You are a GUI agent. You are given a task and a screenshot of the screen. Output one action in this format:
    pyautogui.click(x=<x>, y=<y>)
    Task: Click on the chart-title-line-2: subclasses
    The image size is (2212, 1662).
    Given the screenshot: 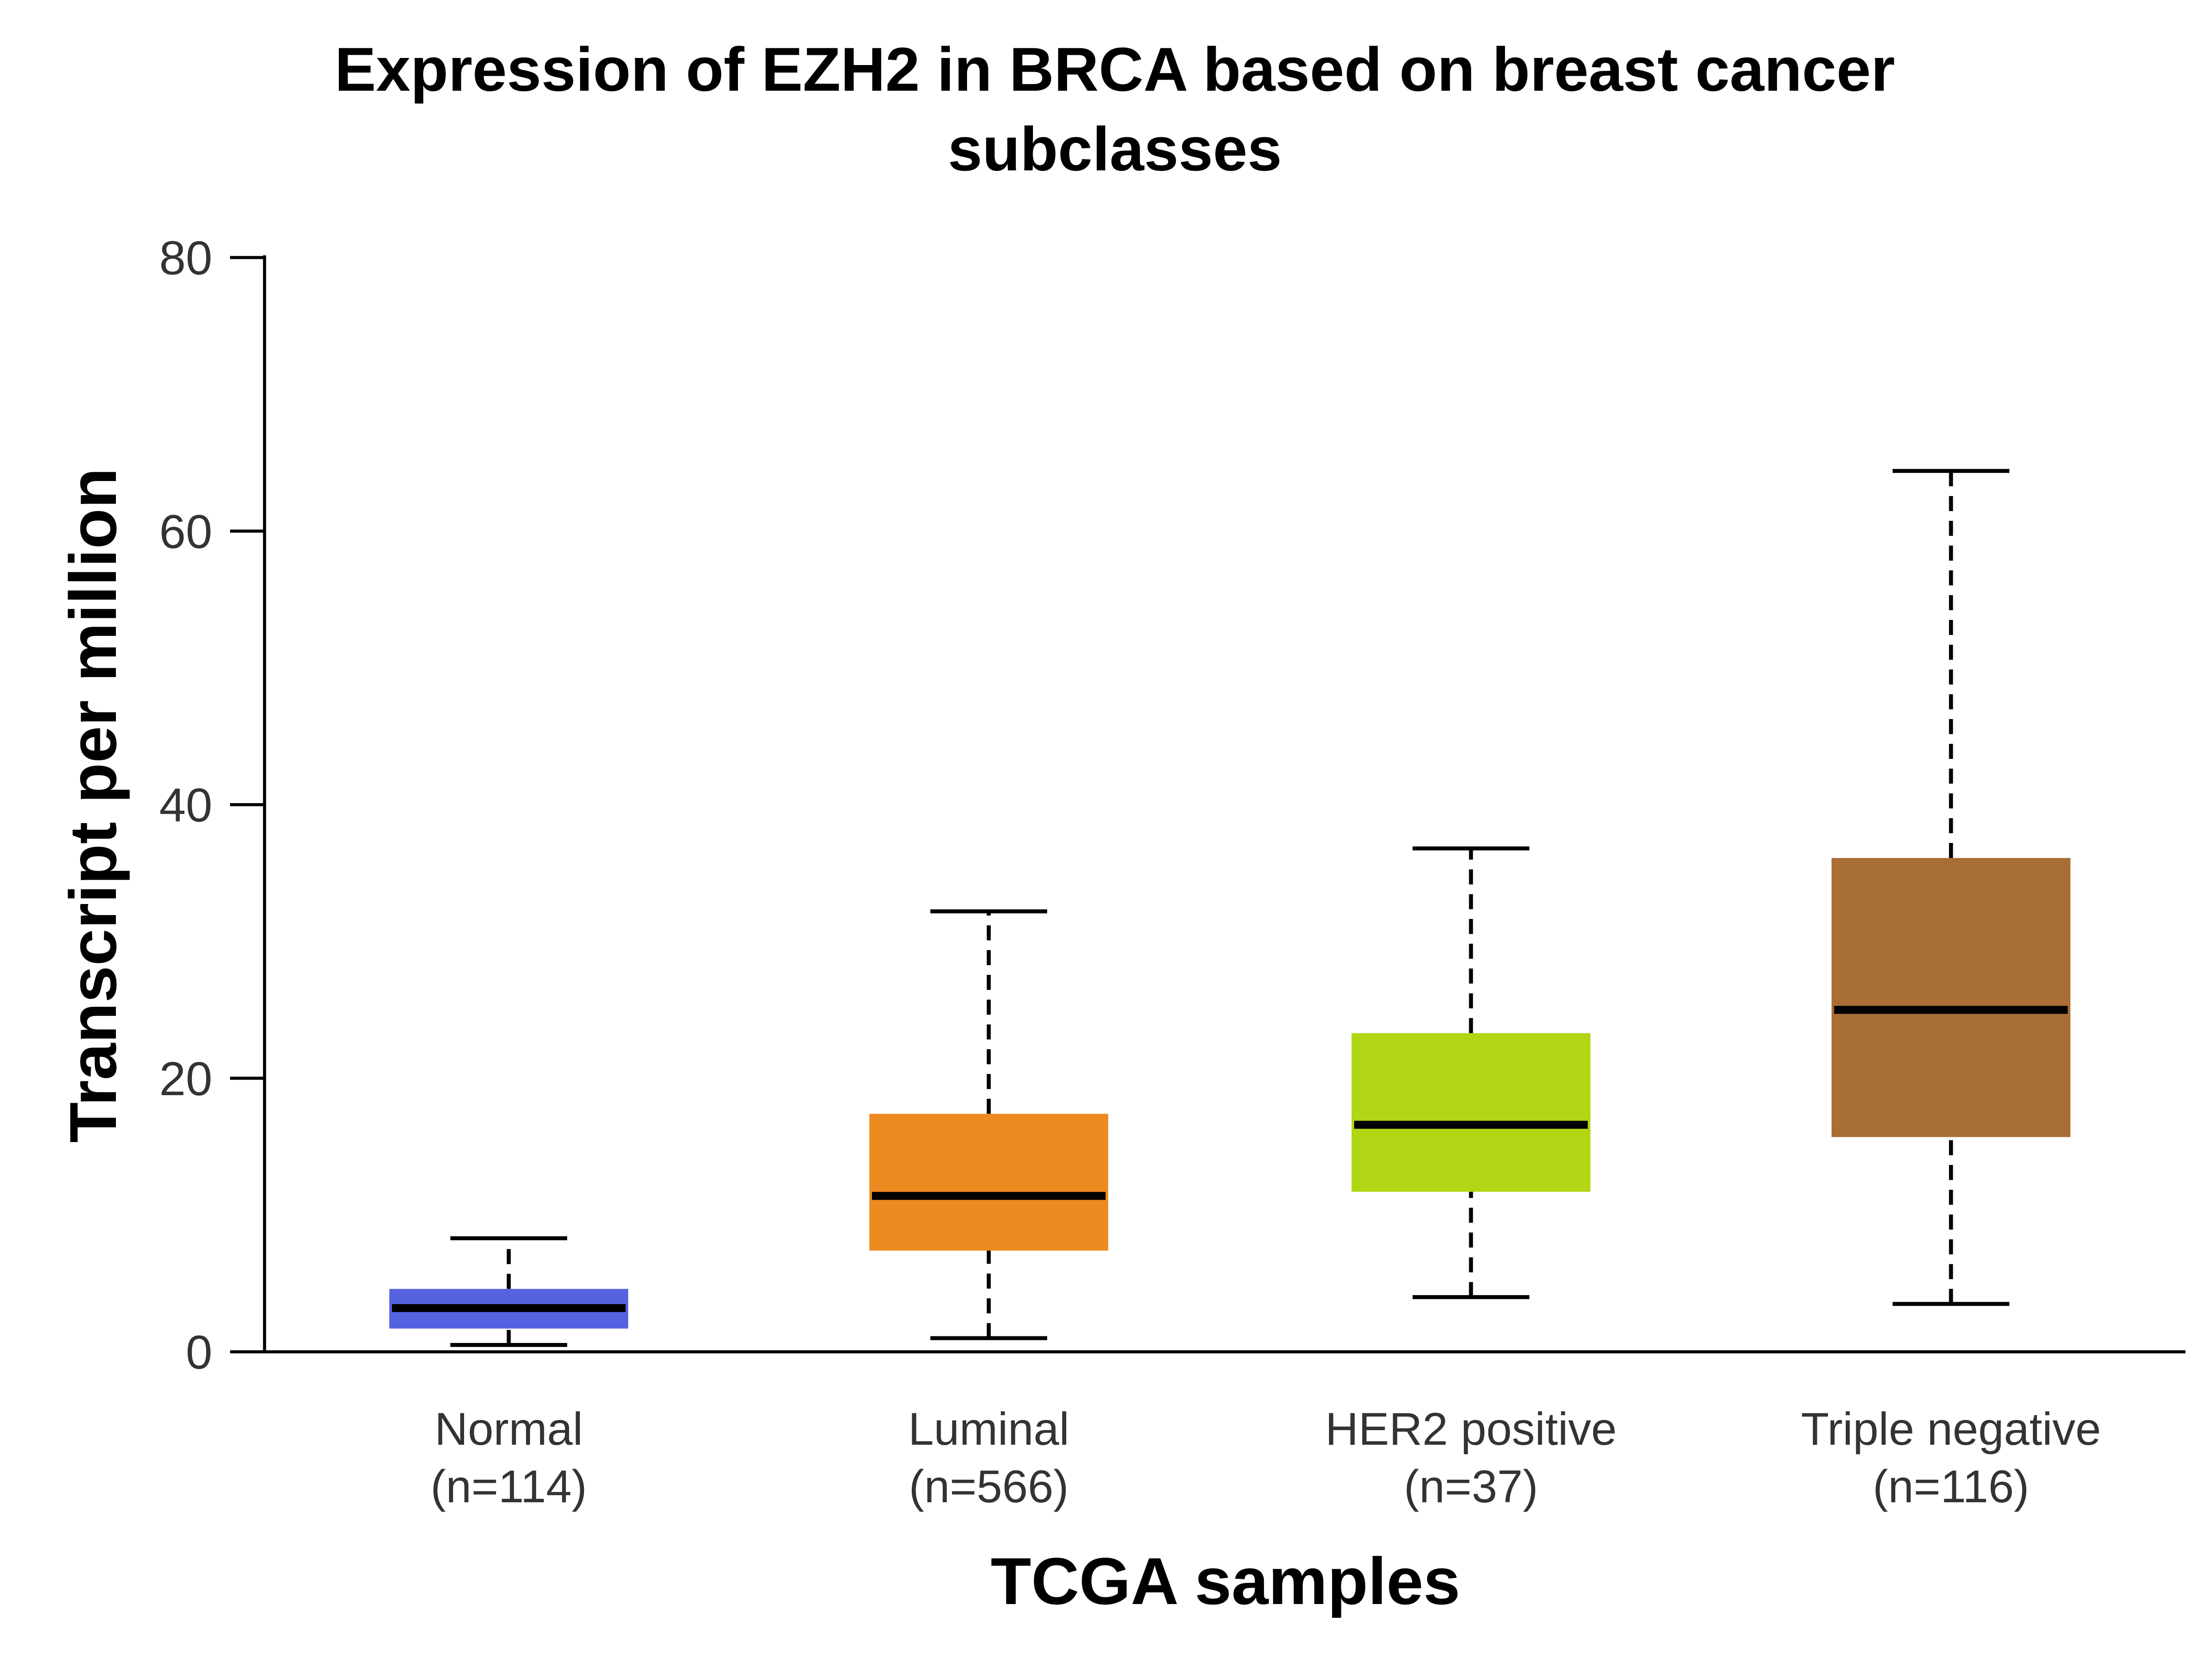 What is the action you would take?
    pyautogui.click(x=1115, y=149)
    